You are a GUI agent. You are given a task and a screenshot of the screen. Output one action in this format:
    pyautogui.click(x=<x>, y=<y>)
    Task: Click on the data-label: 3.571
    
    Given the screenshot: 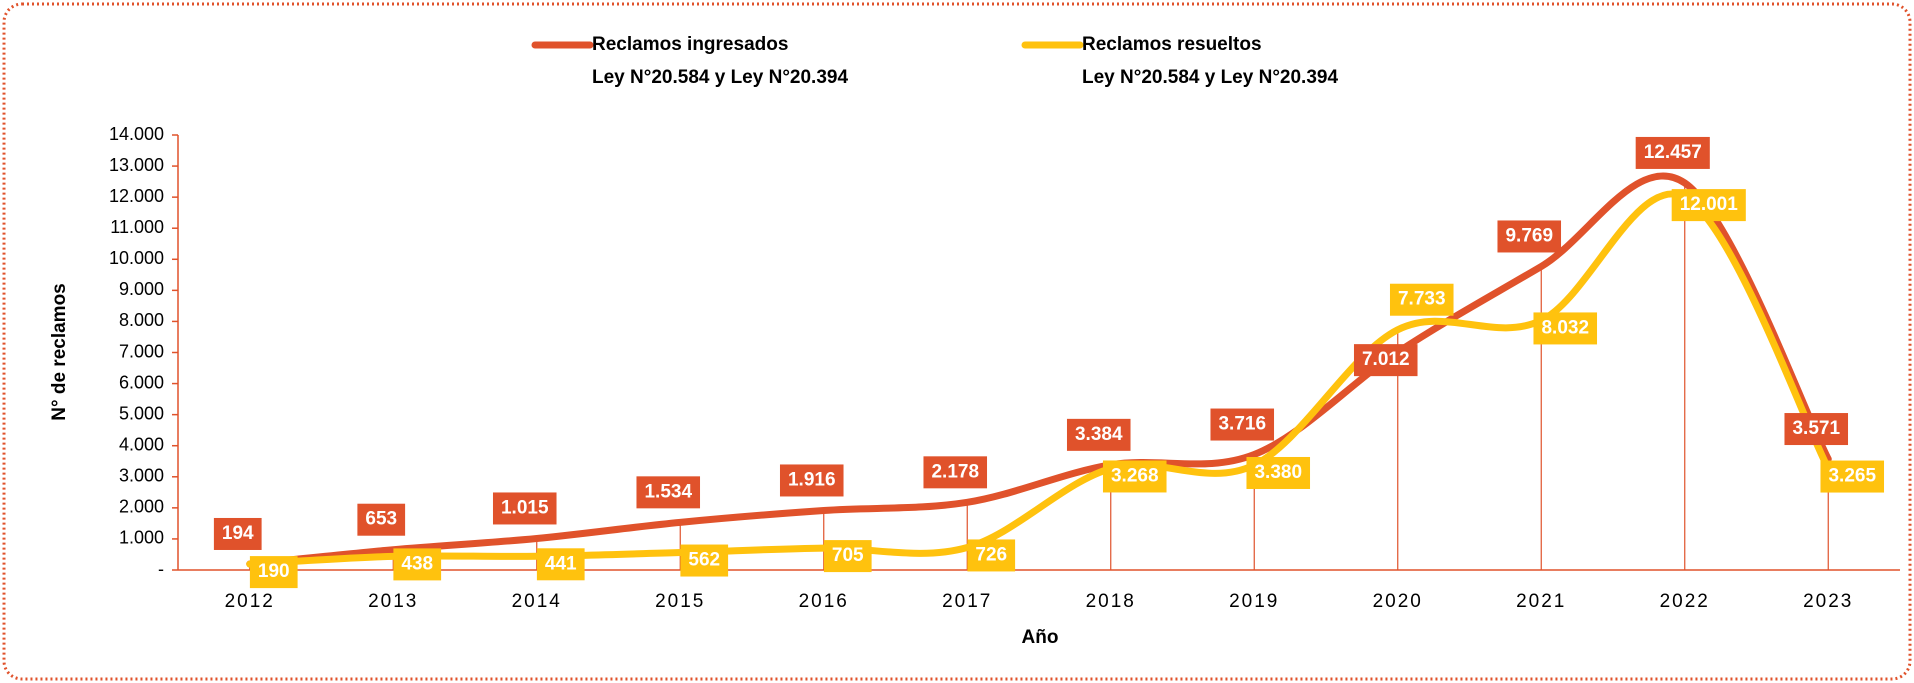 What is the action you would take?
    pyautogui.click(x=1816, y=429)
    